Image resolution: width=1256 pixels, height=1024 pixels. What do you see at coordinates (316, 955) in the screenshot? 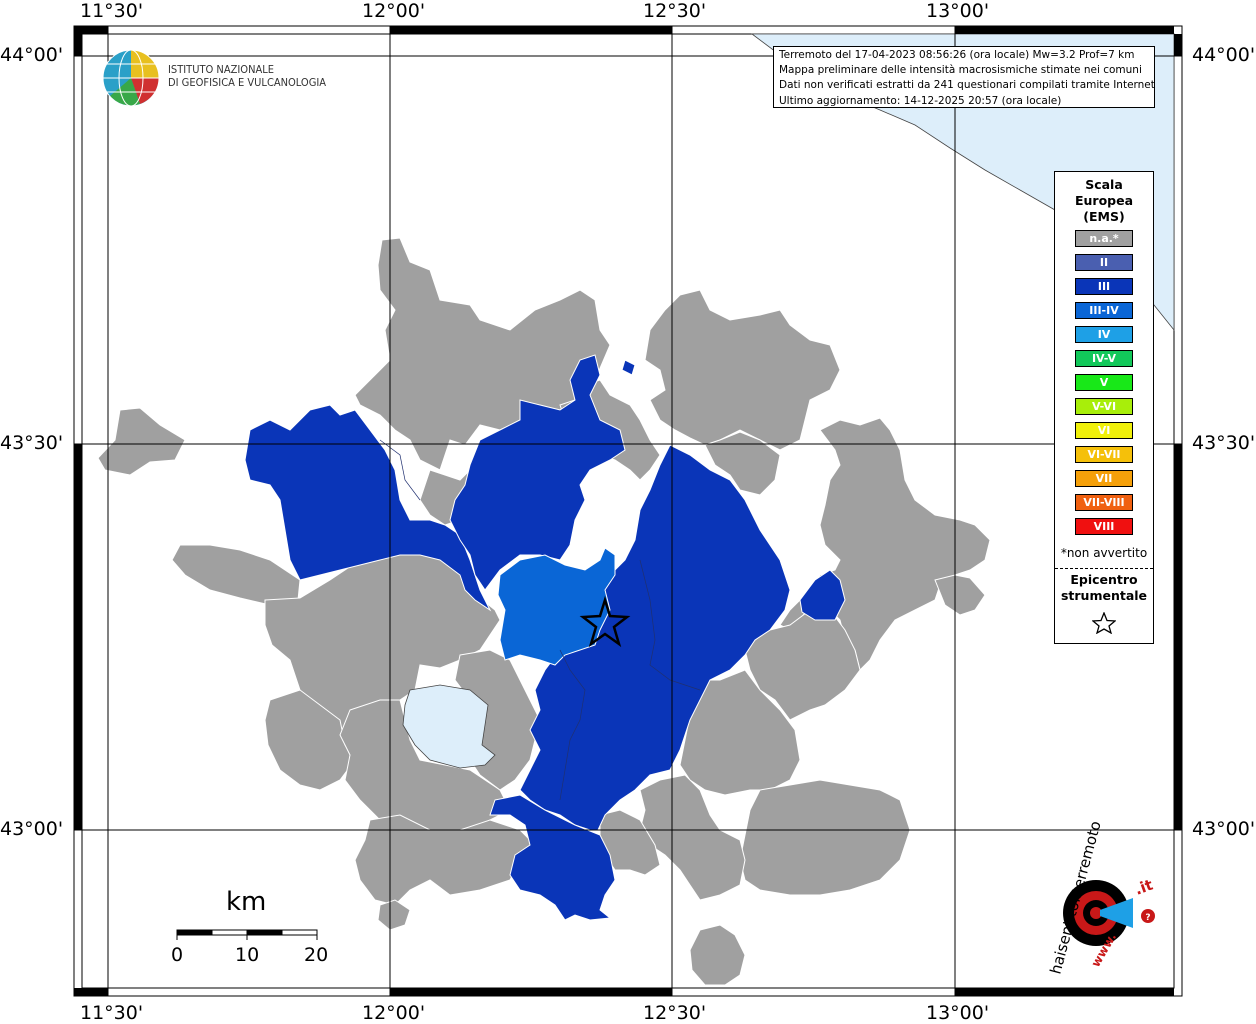
I see `scale-tick-20: 20` at bounding box center [316, 955].